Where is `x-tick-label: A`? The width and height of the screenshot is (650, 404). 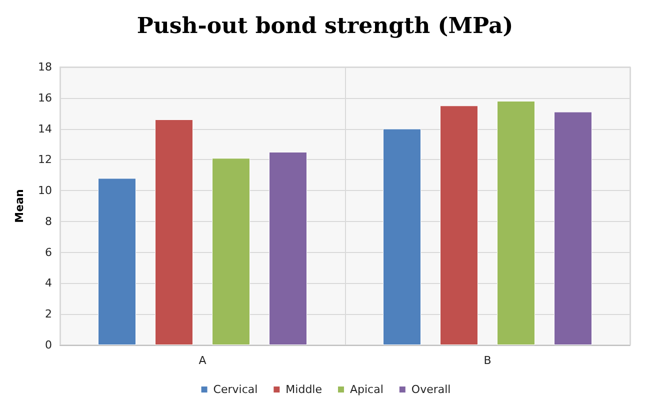
x-tick-label: A is located at coordinates (202, 360).